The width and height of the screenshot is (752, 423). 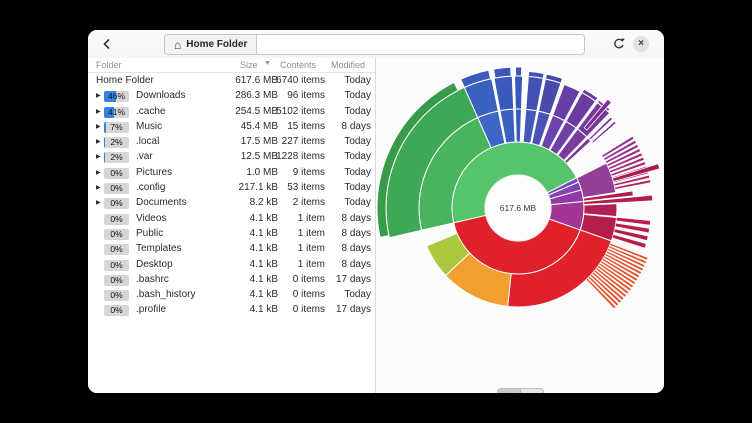 What do you see at coordinates (619, 44) in the screenshot?
I see `reload-button` at bounding box center [619, 44].